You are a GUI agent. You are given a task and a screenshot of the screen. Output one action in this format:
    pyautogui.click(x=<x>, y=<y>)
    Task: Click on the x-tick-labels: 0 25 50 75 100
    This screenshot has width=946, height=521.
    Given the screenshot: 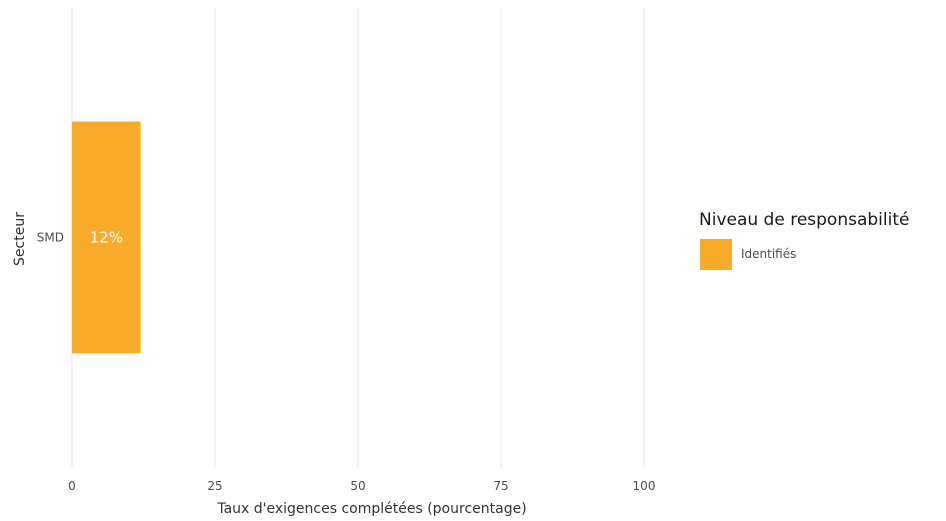 What is the action you would take?
    pyautogui.click(x=361, y=486)
    